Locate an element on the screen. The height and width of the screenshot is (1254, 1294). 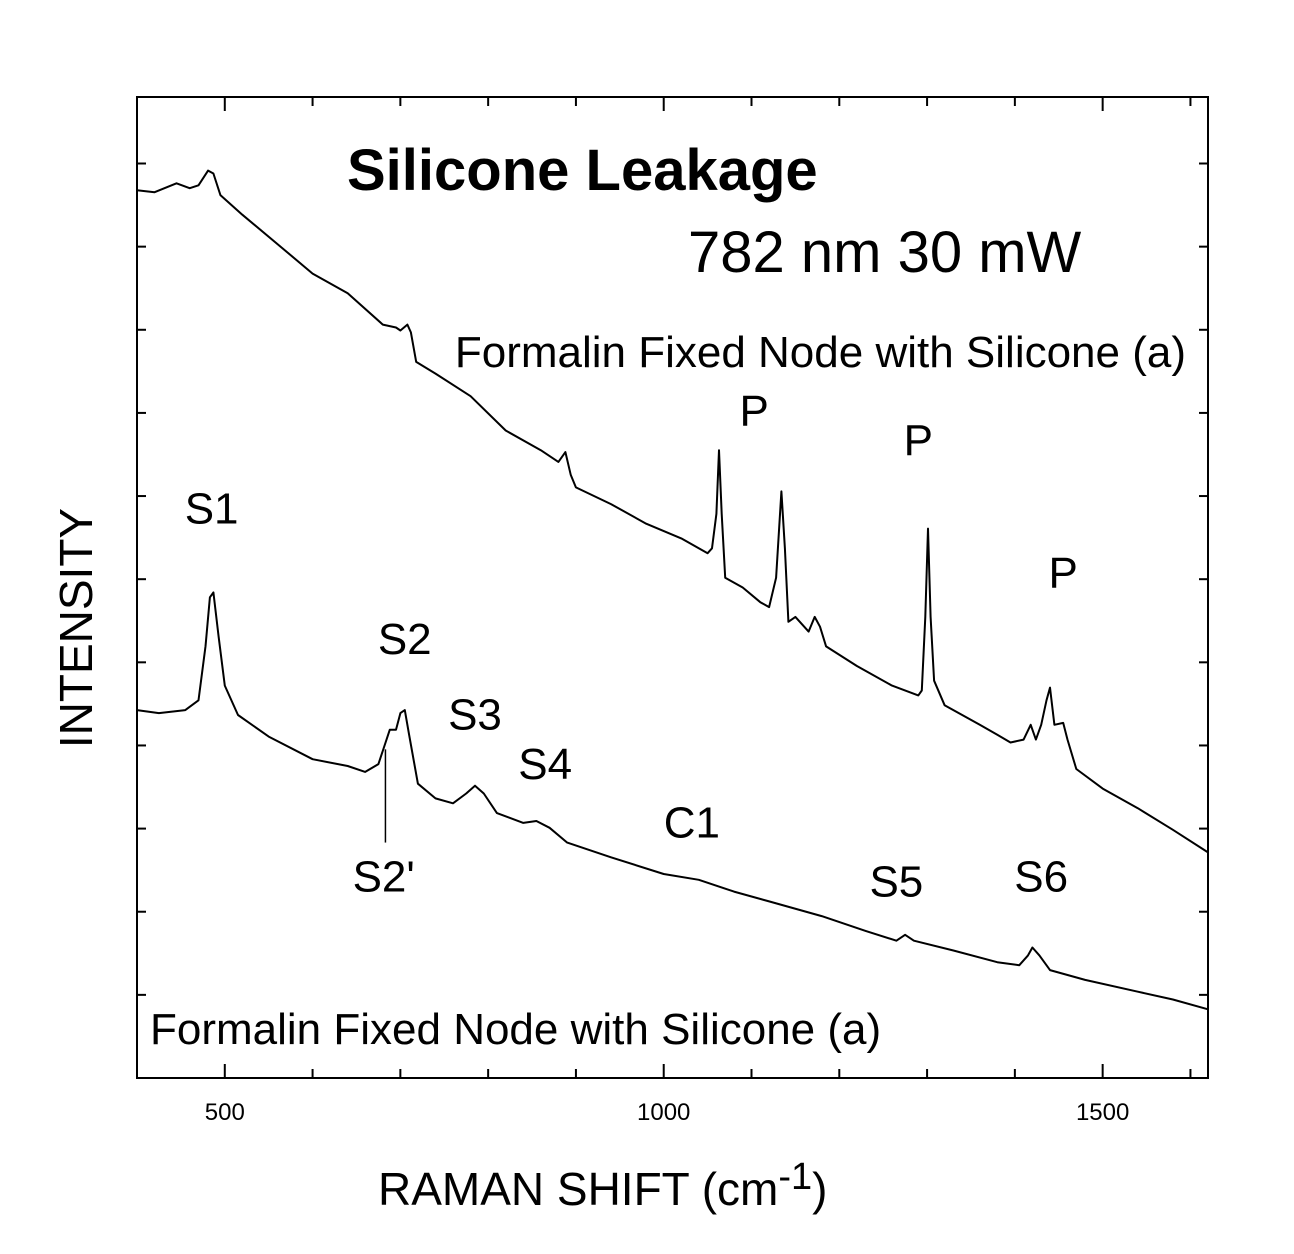
peak-label: S5 is located at coordinates (896, 882).